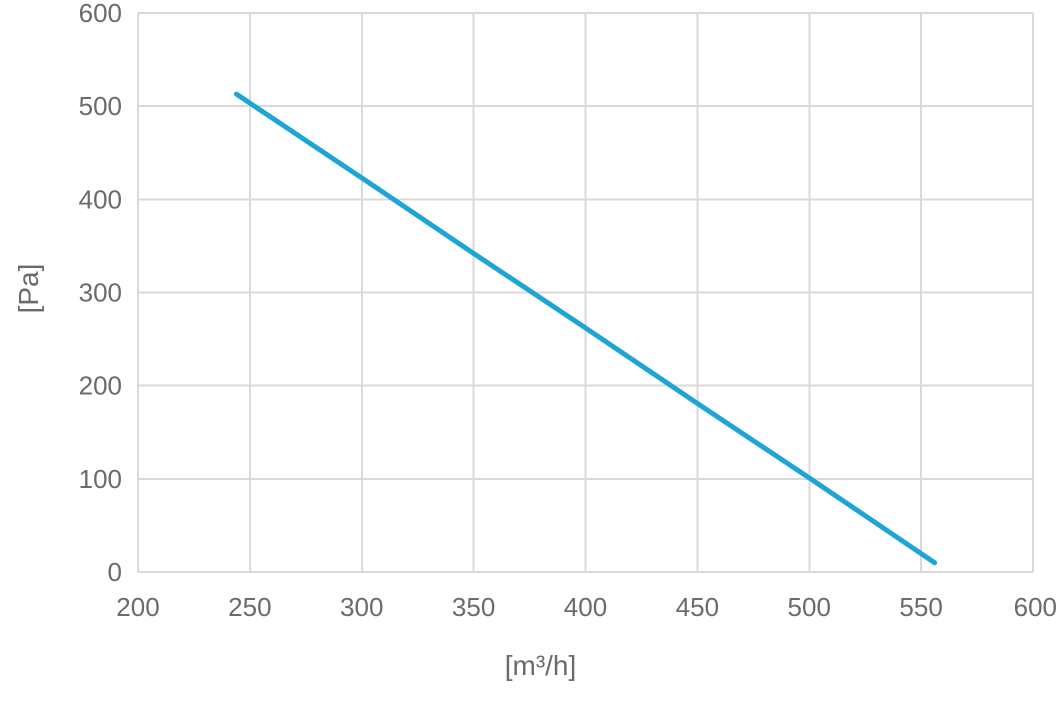 The width and height of the screenshot is (1062, 705). Describe the element at coordinates (100, 199) in the screenshot. I see `y-tick-label: 400` at that location.